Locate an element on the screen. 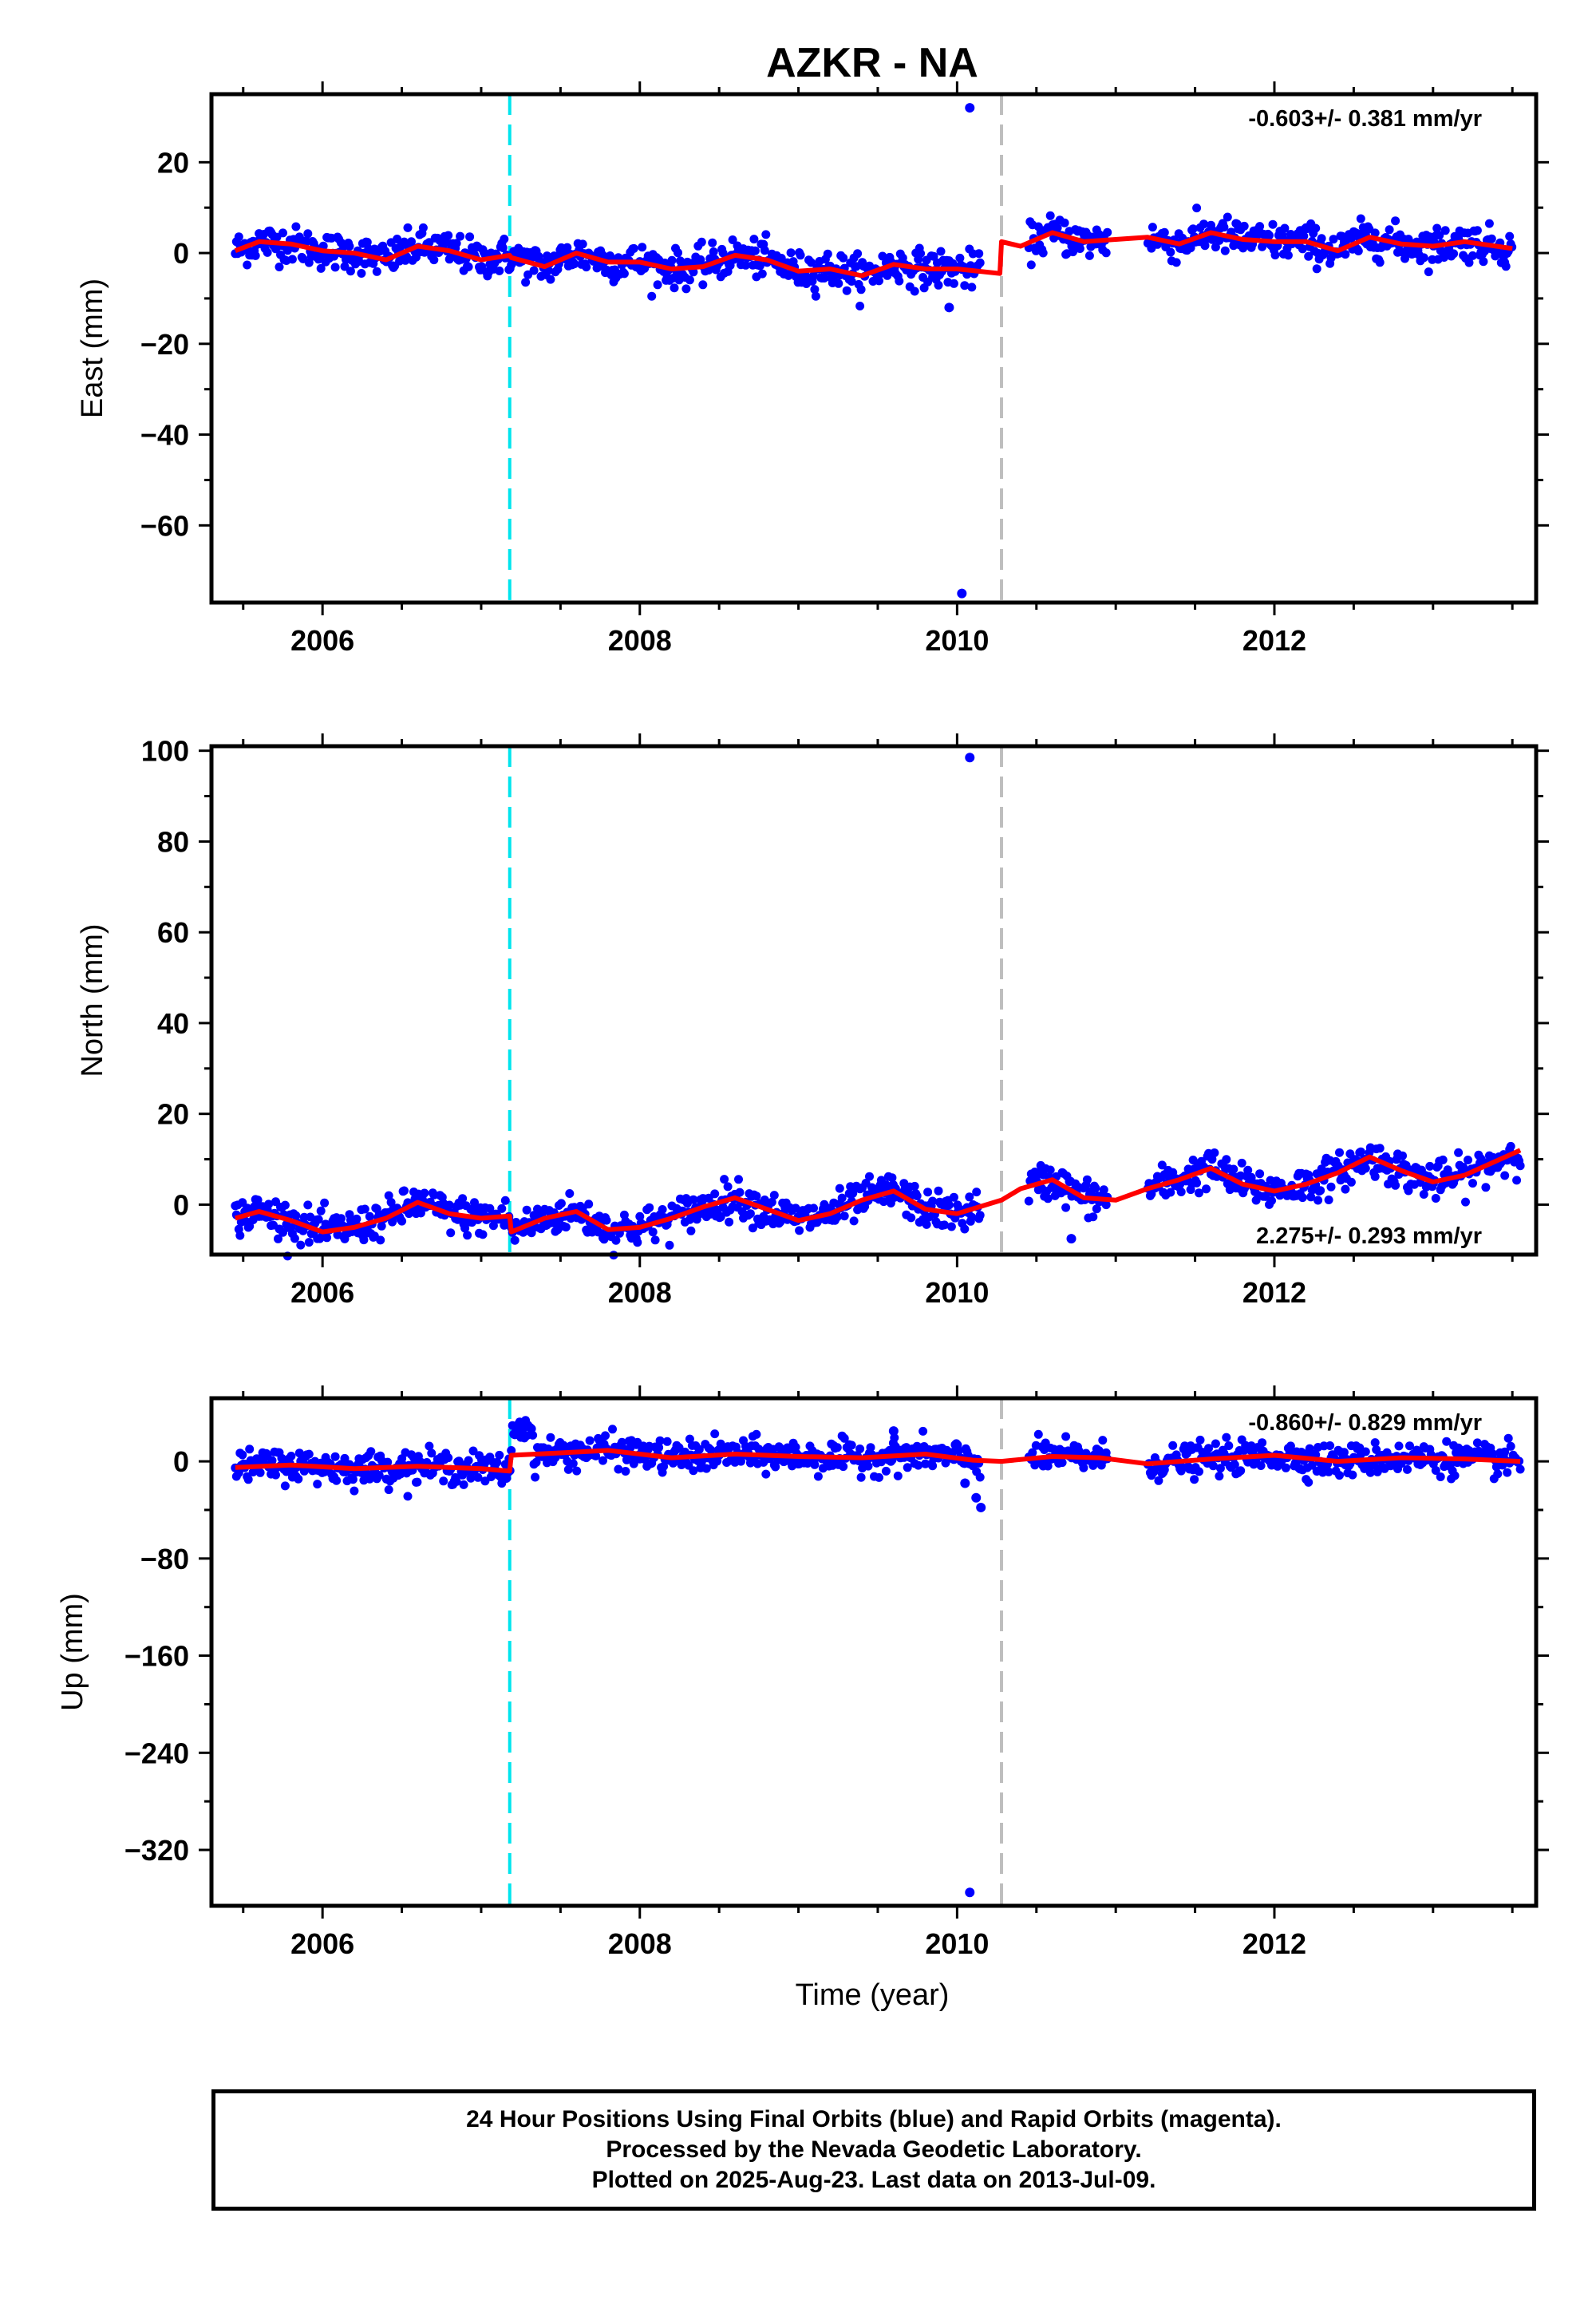 This screenshot has width=1596, height=2316. east-model-line is located at coordinates (873, 254).